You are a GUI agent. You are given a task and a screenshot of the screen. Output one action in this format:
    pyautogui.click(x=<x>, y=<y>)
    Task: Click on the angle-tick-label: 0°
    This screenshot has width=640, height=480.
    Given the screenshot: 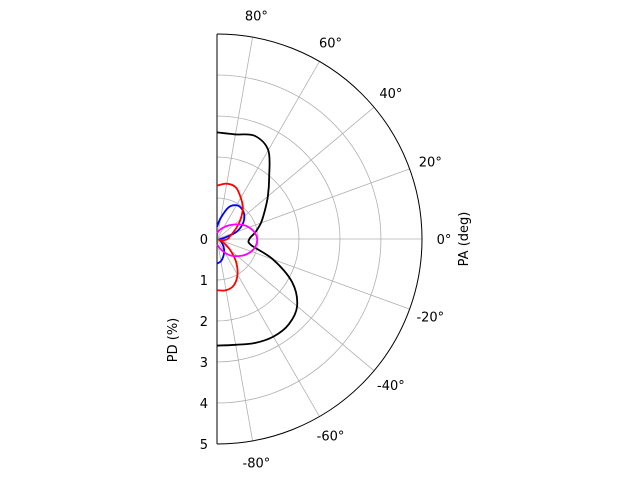 What is the action you would take?
    pyautogui.click(x=444, y=240)
    